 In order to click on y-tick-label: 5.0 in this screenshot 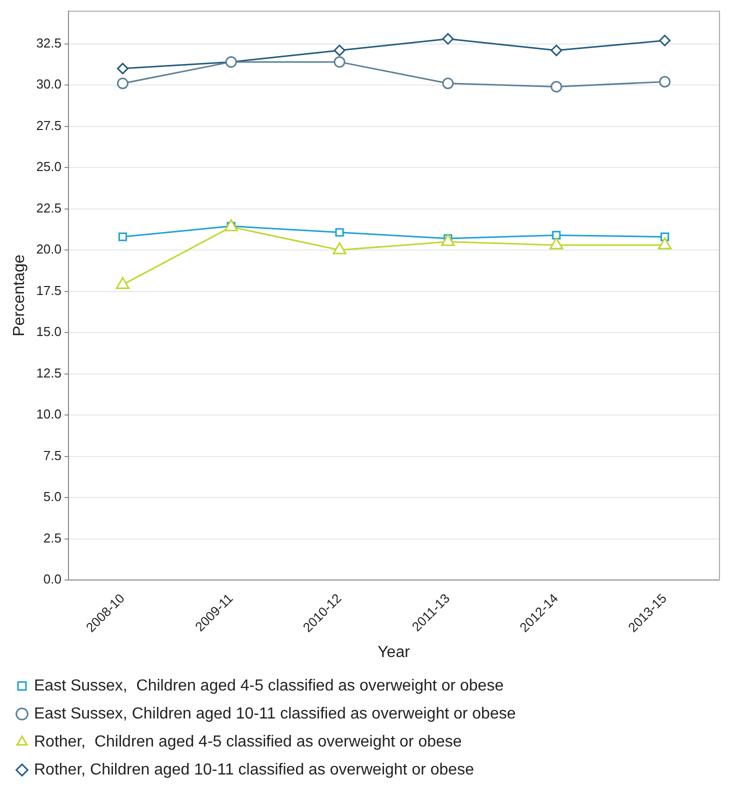, I will do `click(52, 496)`.